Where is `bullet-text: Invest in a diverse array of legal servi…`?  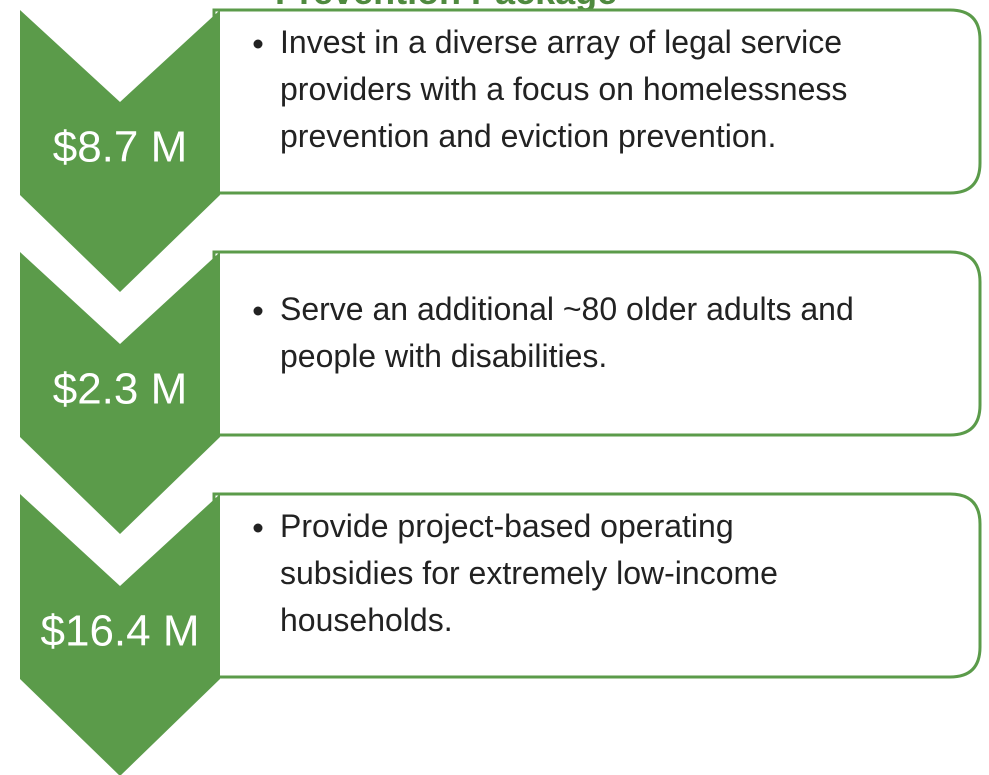 bullet-text: Invest in a diverse array of legal servi… is located at coordinates (561, 42).